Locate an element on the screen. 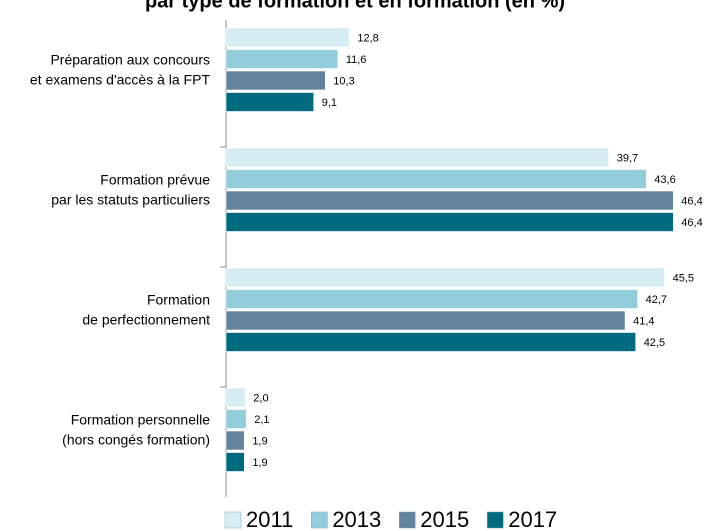  category-label: (hors congés formation) is located at coordinates (136, 440).